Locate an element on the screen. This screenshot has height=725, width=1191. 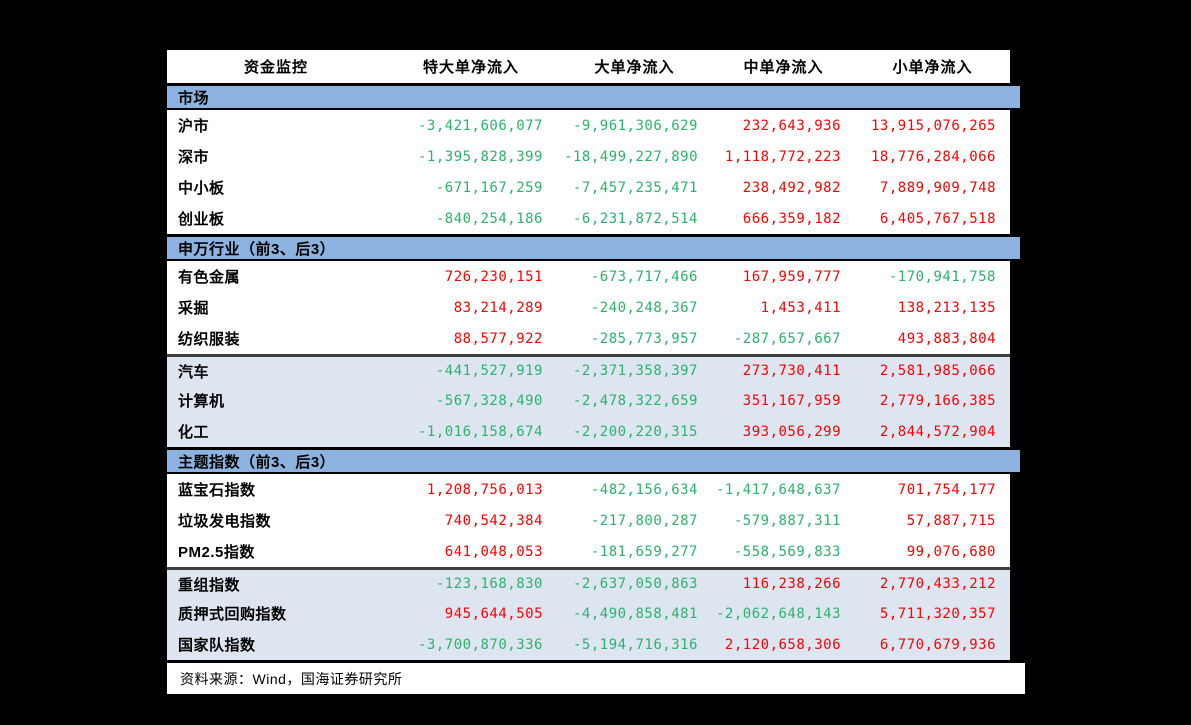
cell-value: 232,643,936 is located at coordinates (791, 125).